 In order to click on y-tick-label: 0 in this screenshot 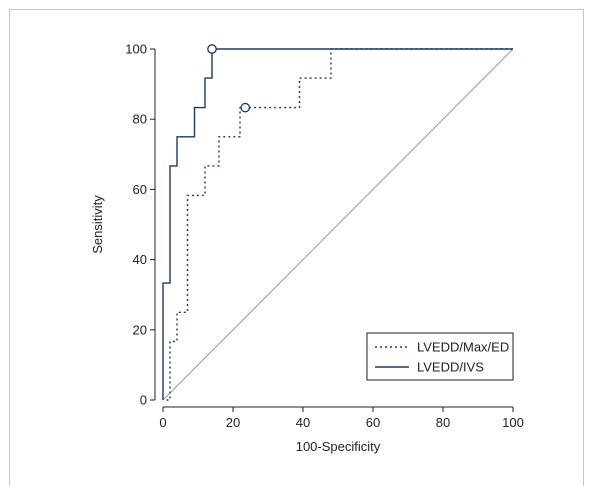, I will do `click(143, 400)`.